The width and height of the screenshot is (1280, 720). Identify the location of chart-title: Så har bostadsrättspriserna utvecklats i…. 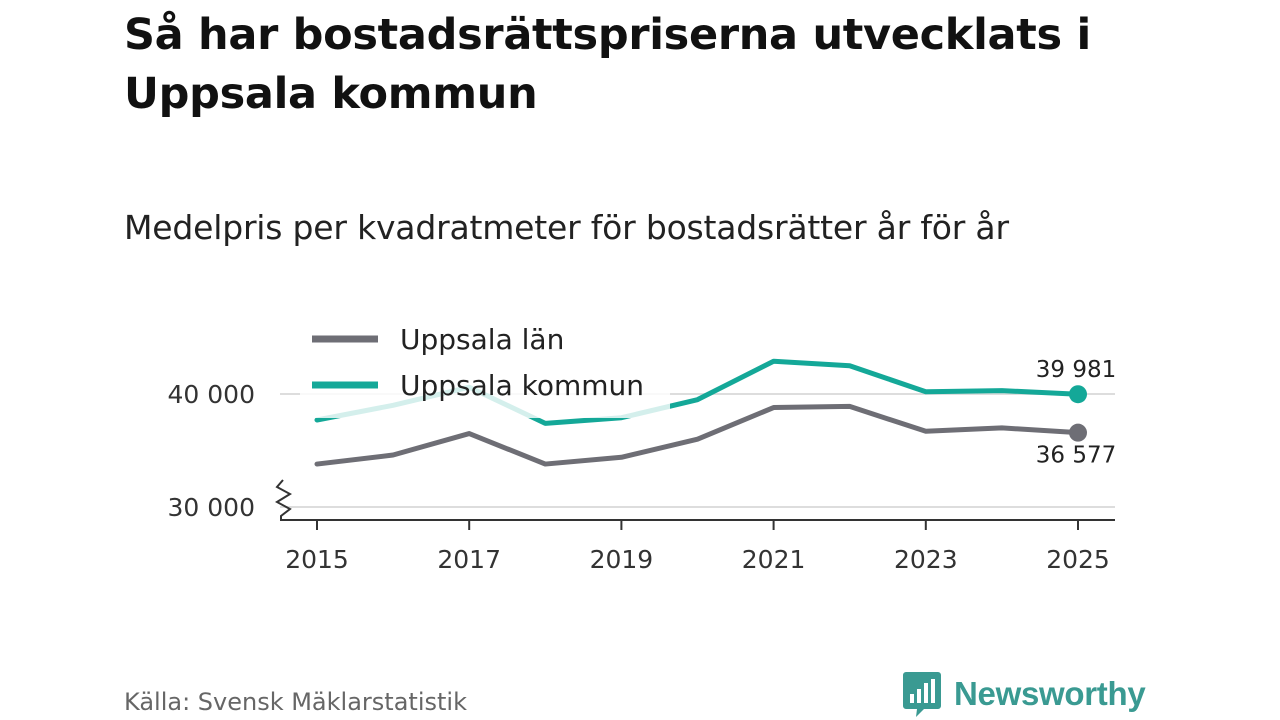
(607, 64).